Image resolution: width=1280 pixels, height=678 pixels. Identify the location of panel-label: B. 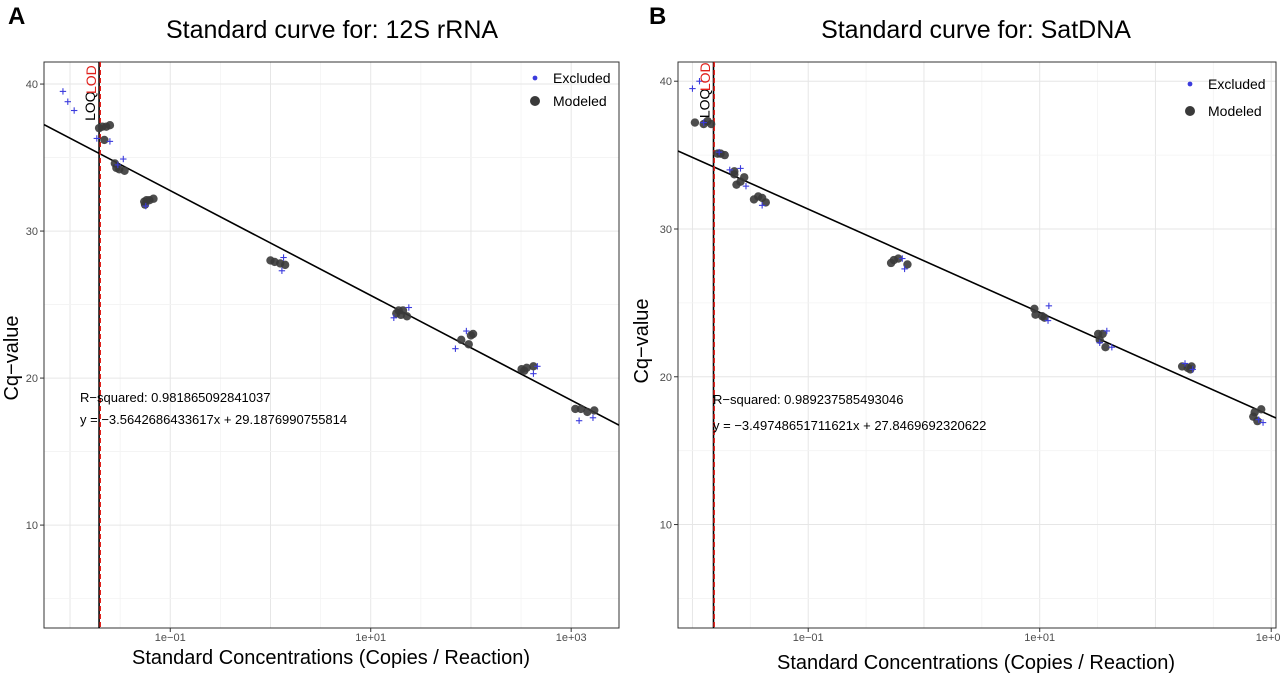
(657, 16).